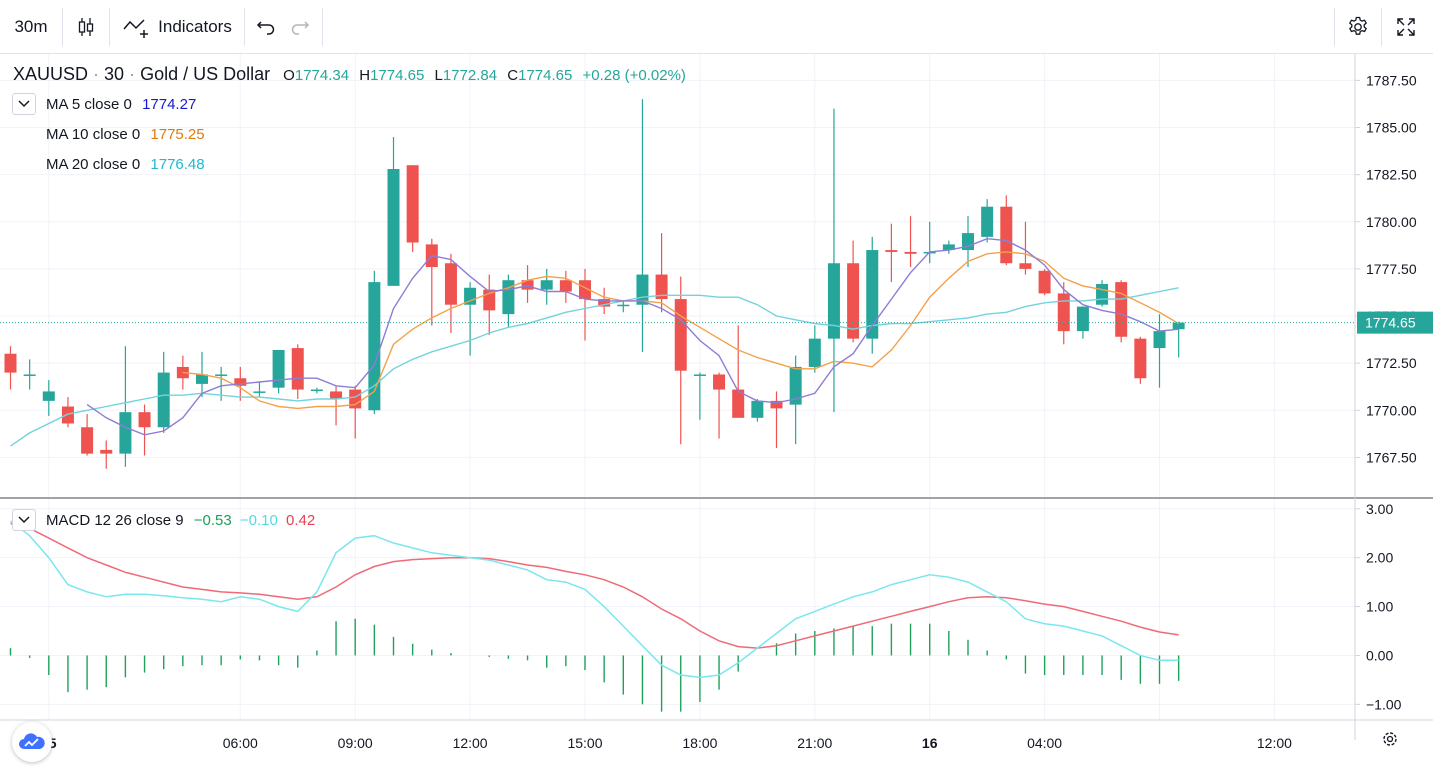  What do you see at coordinates (31, 27) in the screenshot?
I see `interval-button: 30m` at bounding box center [31, 27].